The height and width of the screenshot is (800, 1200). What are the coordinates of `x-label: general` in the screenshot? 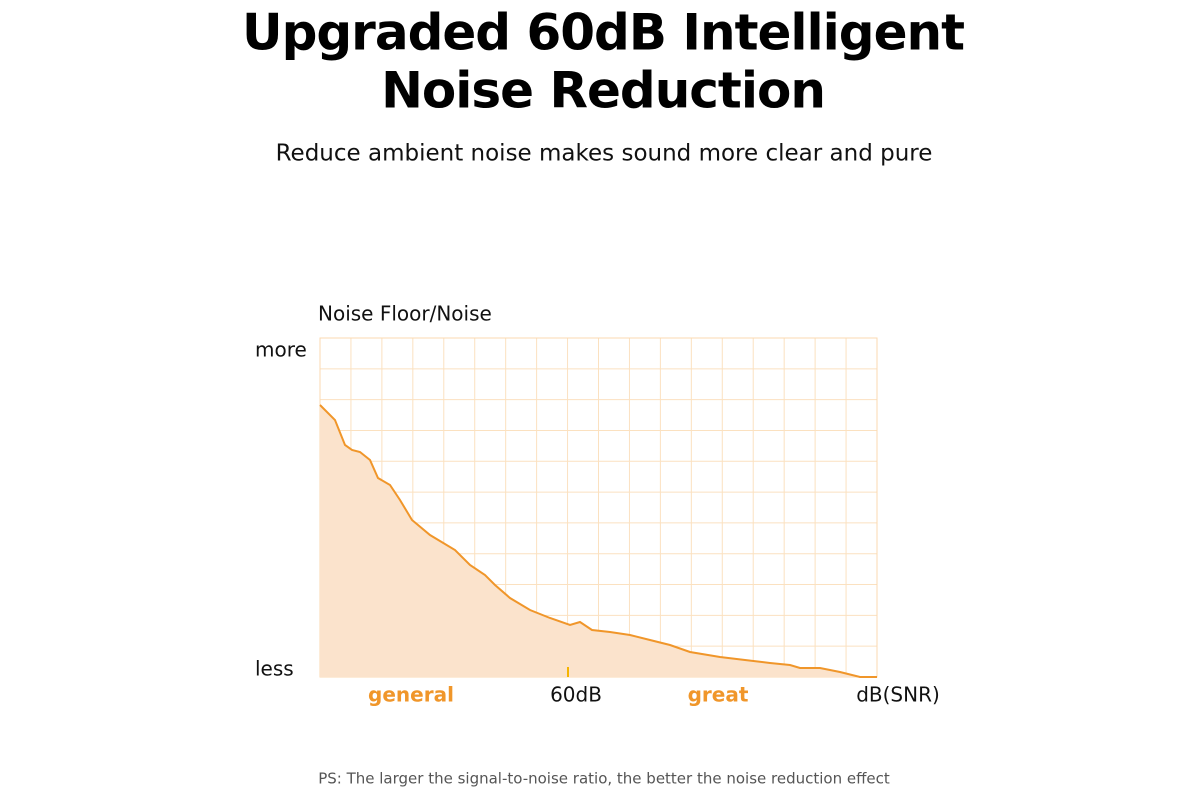 It's located at (411, 695).